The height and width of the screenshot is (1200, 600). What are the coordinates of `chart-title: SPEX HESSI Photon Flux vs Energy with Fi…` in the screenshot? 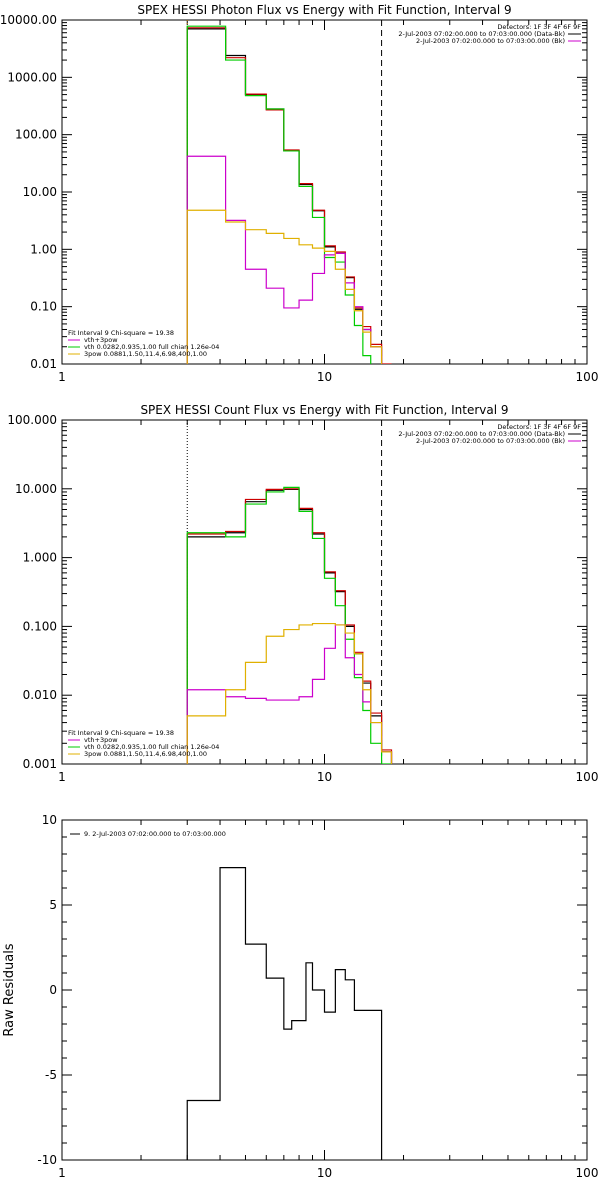 It's located at (324, 10).